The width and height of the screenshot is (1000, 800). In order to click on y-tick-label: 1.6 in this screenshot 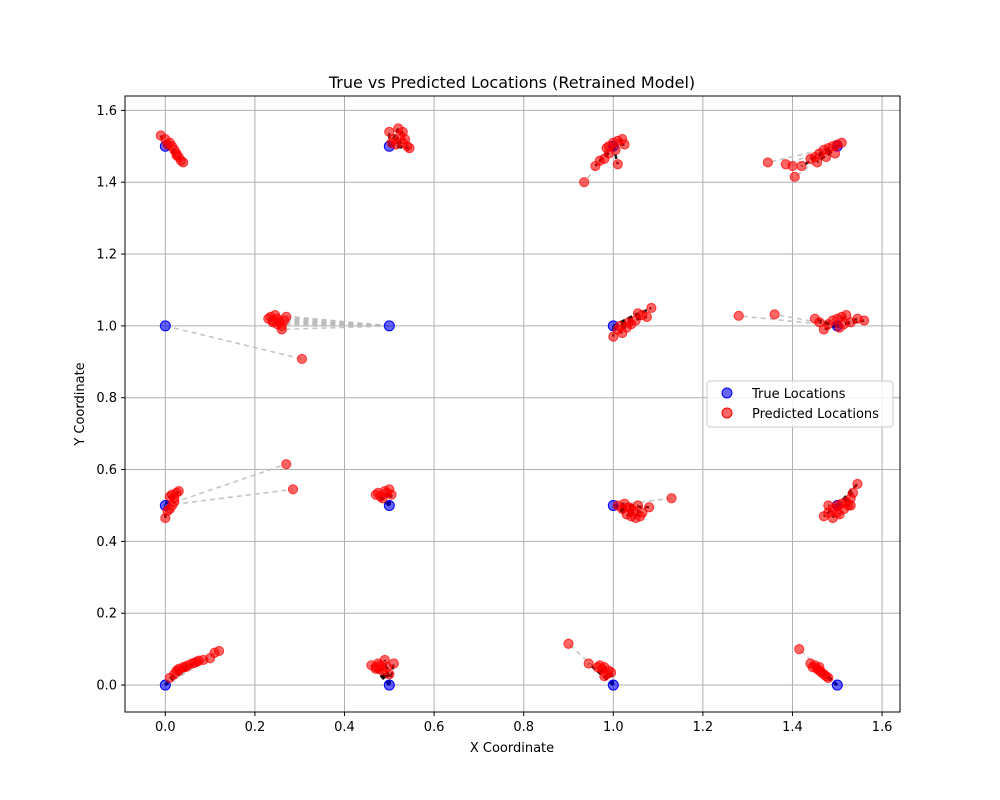, I will do `click(106, 111)`.